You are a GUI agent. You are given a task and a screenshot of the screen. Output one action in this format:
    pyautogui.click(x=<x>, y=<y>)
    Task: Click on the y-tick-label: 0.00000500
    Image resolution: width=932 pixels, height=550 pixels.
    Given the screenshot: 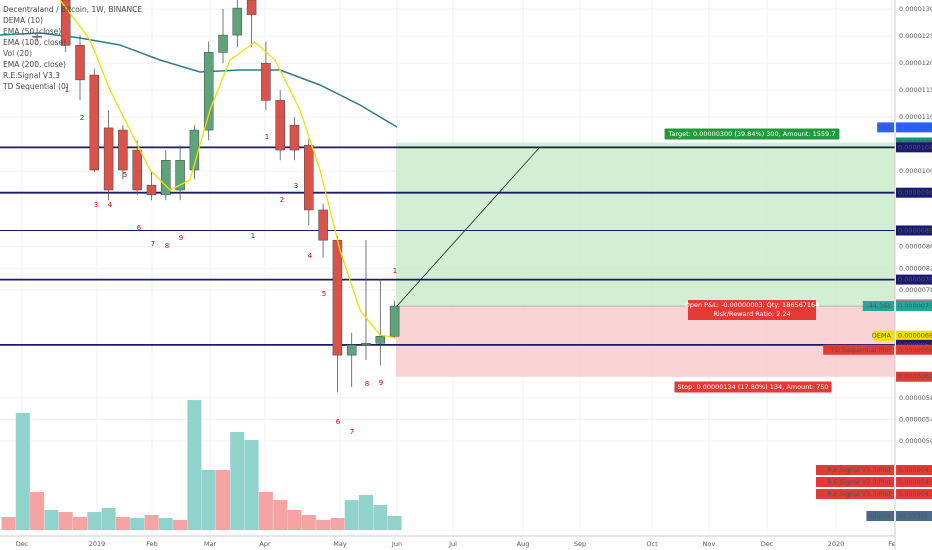 What is the action you would take?
    pyautogui.click(x=915, y=441)
    